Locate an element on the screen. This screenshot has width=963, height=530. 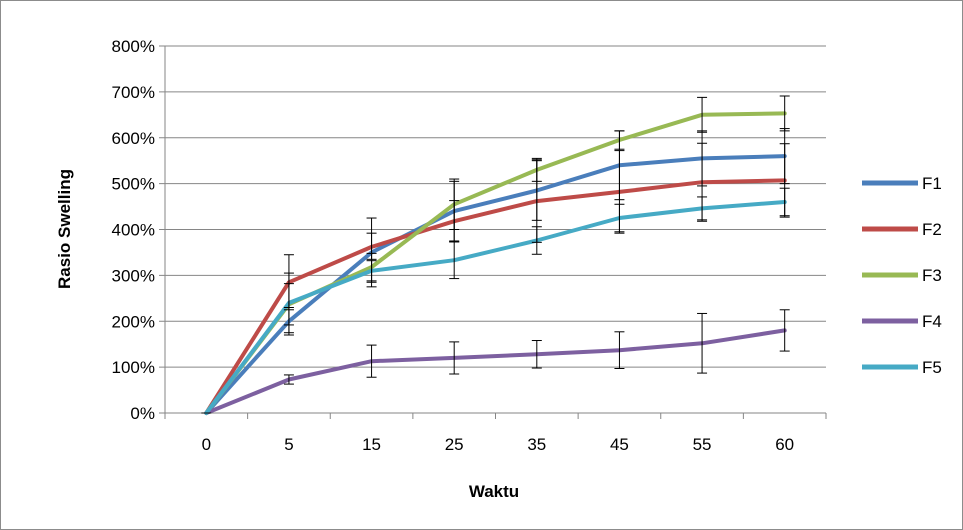
x-tick-label: 0 is located at coordinates (206, 444).